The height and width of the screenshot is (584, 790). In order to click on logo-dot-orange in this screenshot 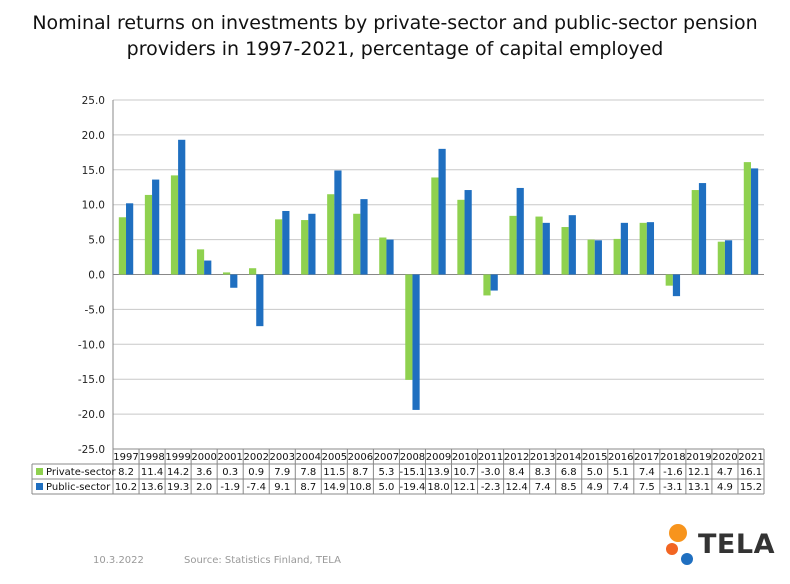, I will do `click(678, 533)`.